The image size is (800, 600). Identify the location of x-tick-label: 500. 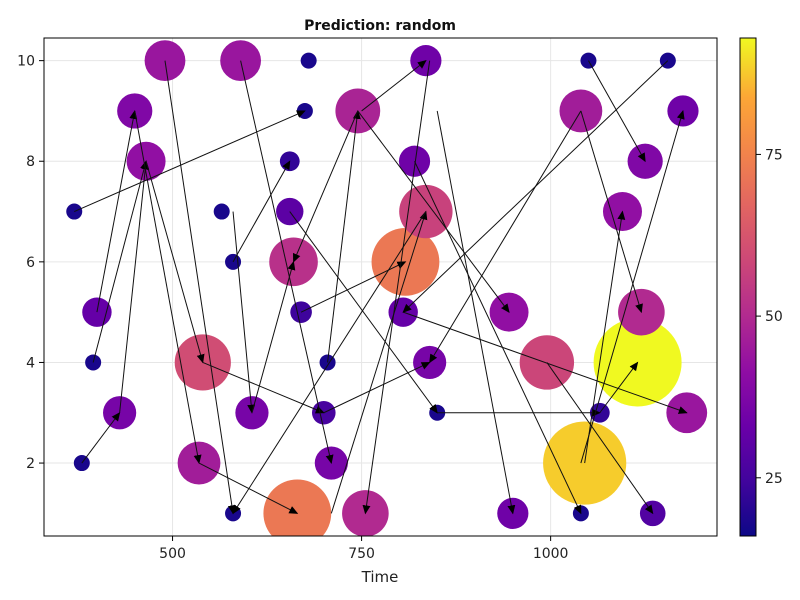
(172, 554).